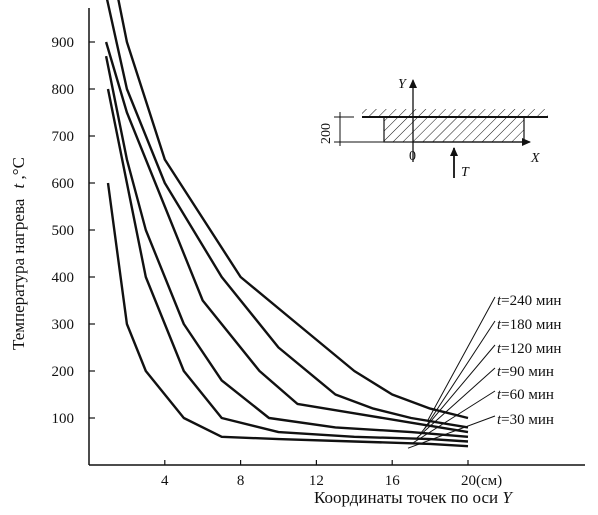  Describe the element at coordinates (403, 84) in the screenshot. I see `inset-y-label: Y` at that location.